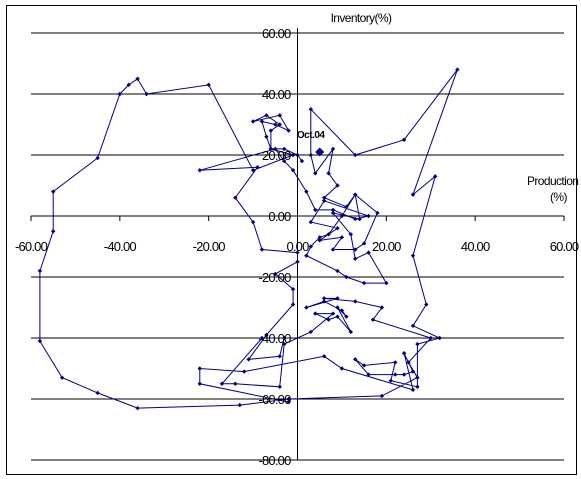 The width and height of the screenshot is (581, 479). Describe the element at coordinates (311, 135) in the screenshot. I see `annotation-label: Oct.04` at that location.